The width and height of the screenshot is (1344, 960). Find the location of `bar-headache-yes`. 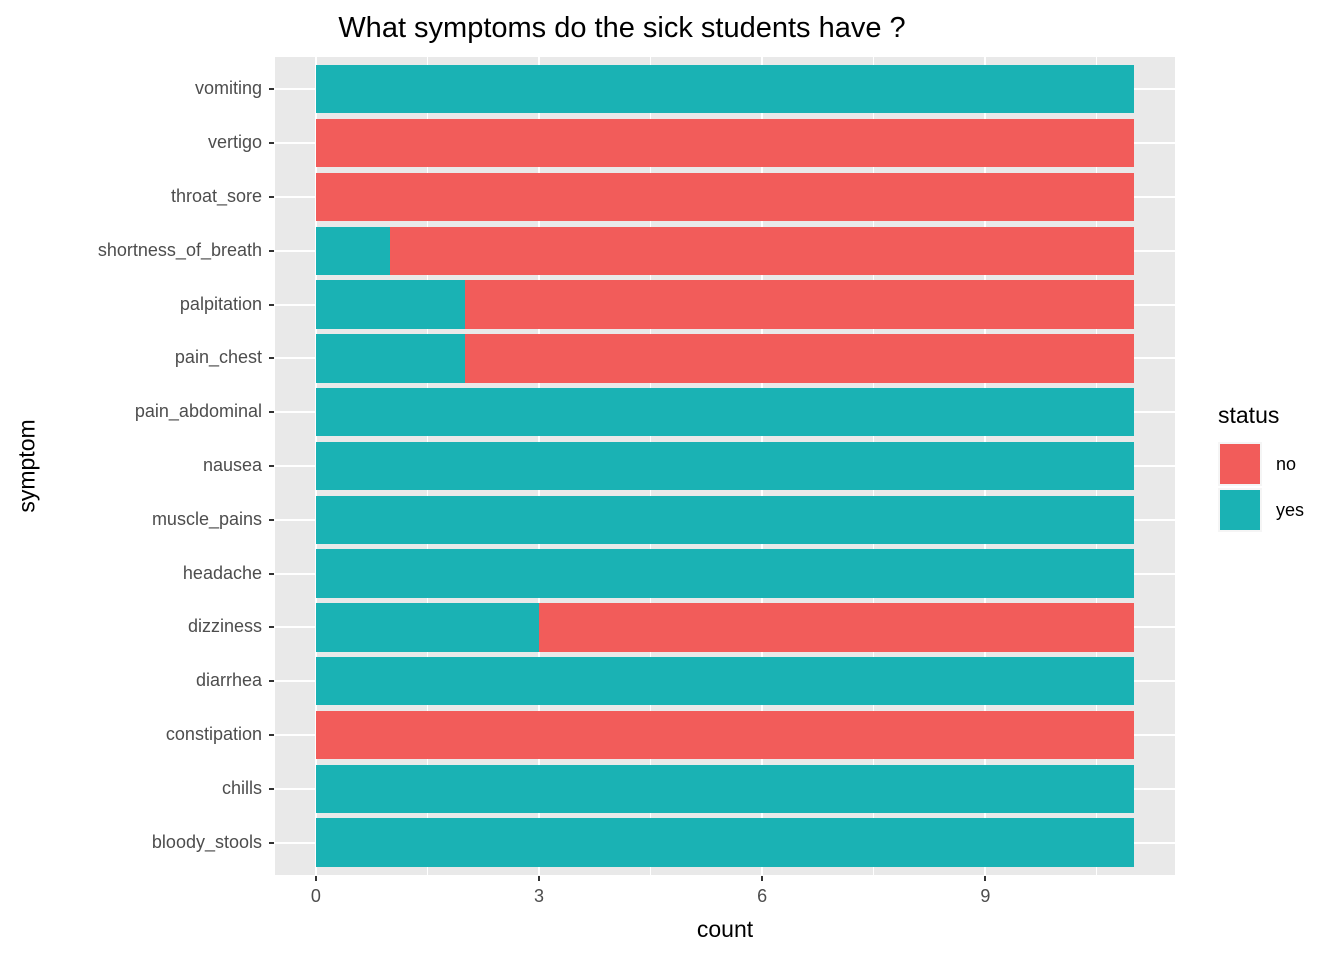

bar-headache-yes is located at coordinates (725, 573).